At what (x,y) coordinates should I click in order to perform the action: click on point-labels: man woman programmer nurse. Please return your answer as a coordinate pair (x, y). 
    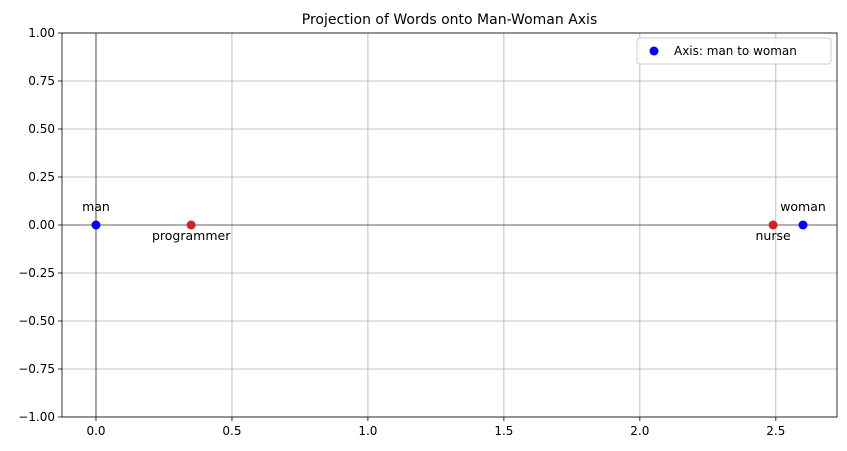
    Looking at the image, I should click on (454, 221).